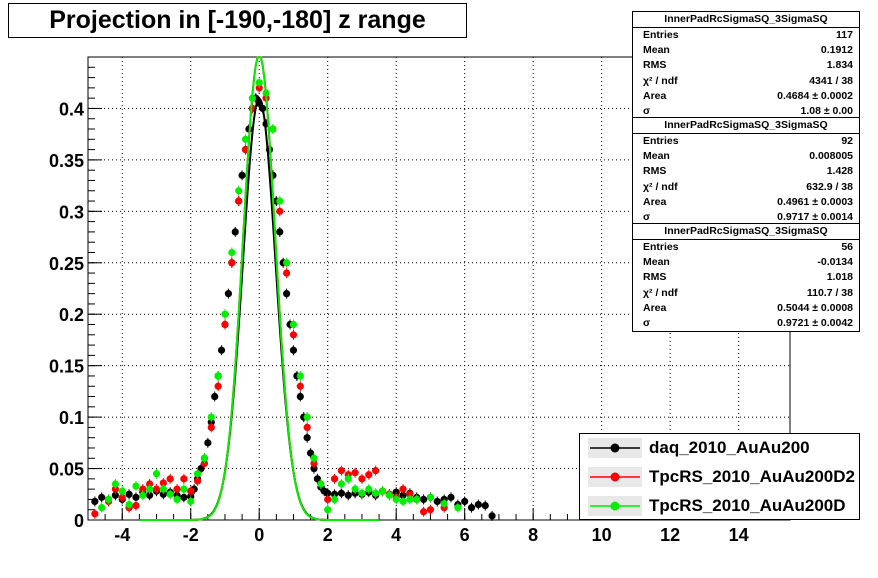 This screenshot has height=578, width=878. Describe the element at coordinates (839, 65) in the screenshot. I see `stats-value: 1.834` at that location.